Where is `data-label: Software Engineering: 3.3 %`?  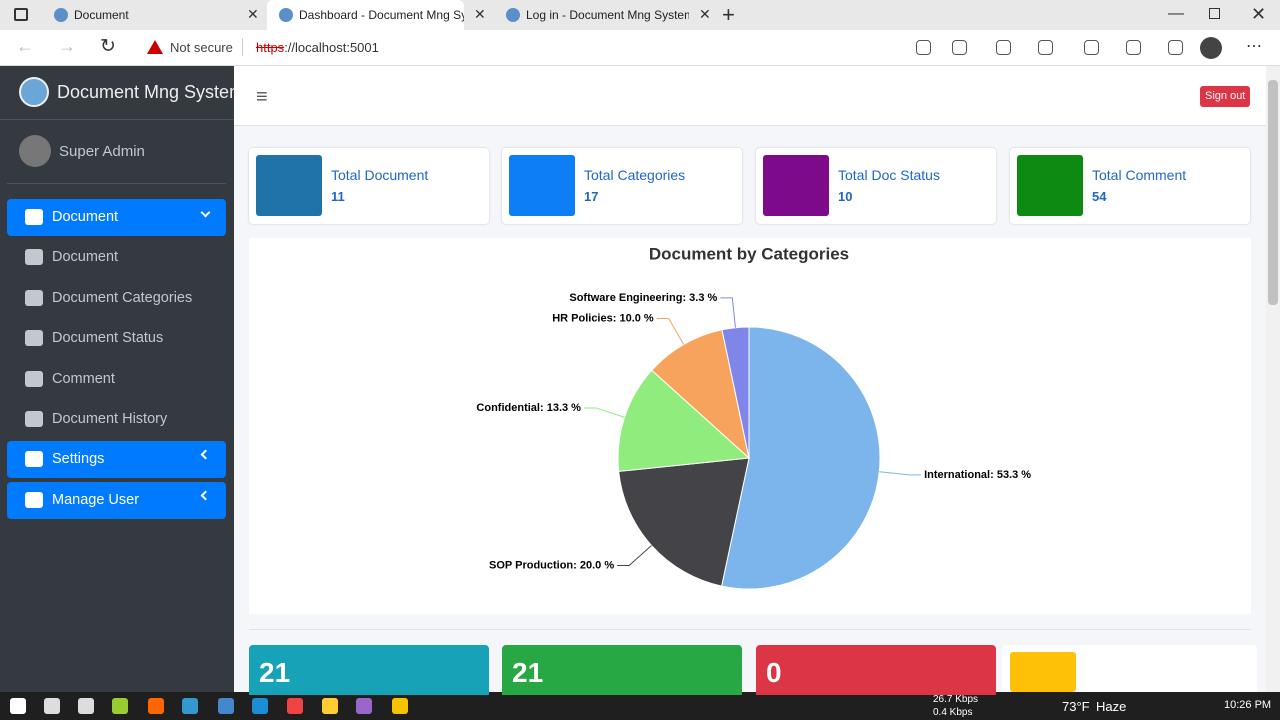 data-label: Software Engineering: 3.3 % is located at coordinates (643, 298).